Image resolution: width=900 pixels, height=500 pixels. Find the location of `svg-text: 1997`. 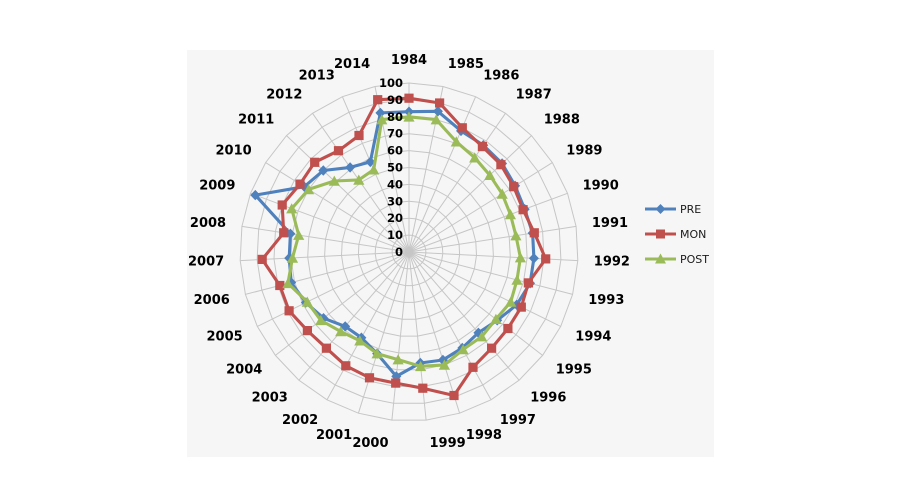

svg-text: 1997 is located at coordinates (518, 420).